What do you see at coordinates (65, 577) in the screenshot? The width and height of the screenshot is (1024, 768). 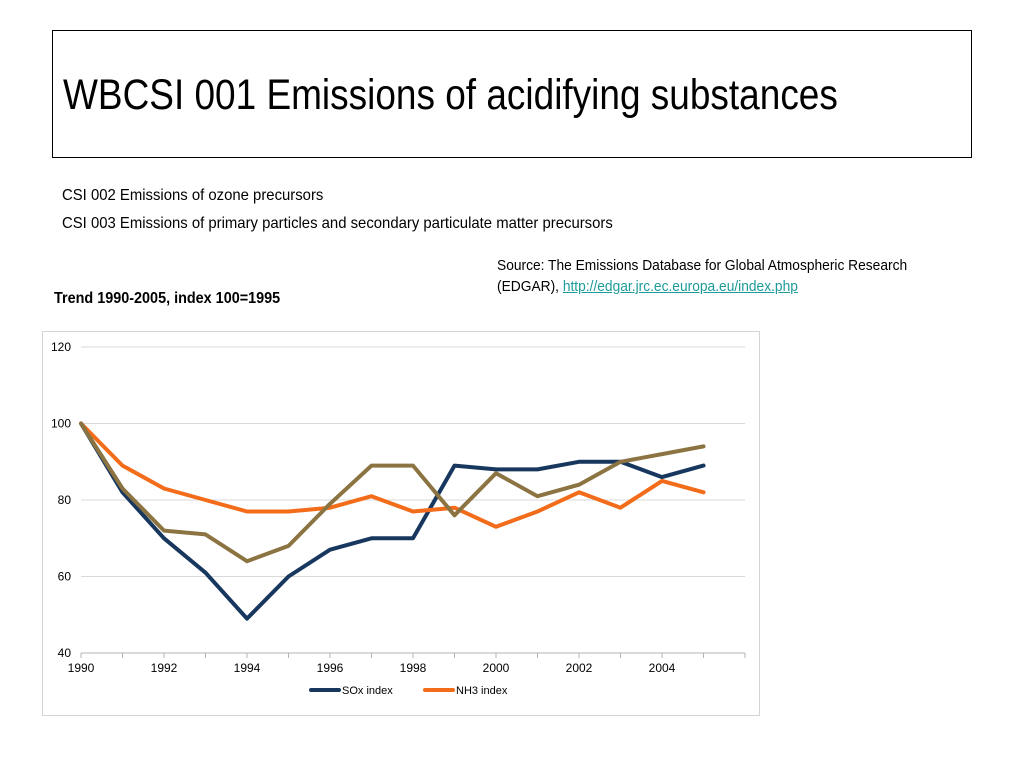 I see `y-tick-label: 60` at bounding box center [65, 577].